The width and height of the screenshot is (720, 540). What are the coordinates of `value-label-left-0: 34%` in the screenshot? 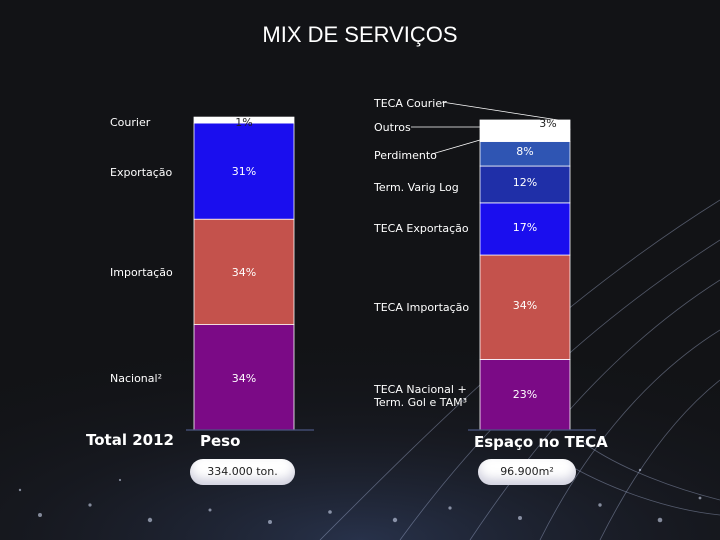 It's located at (244, 378).